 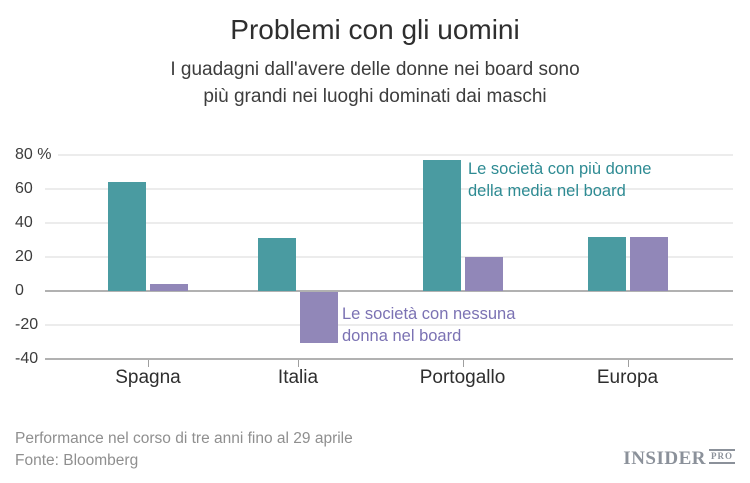 What do you see at coordinates (127, 236) in the screenshot?
I see `bar-spagna-series1` at bounding box center [127, 236].